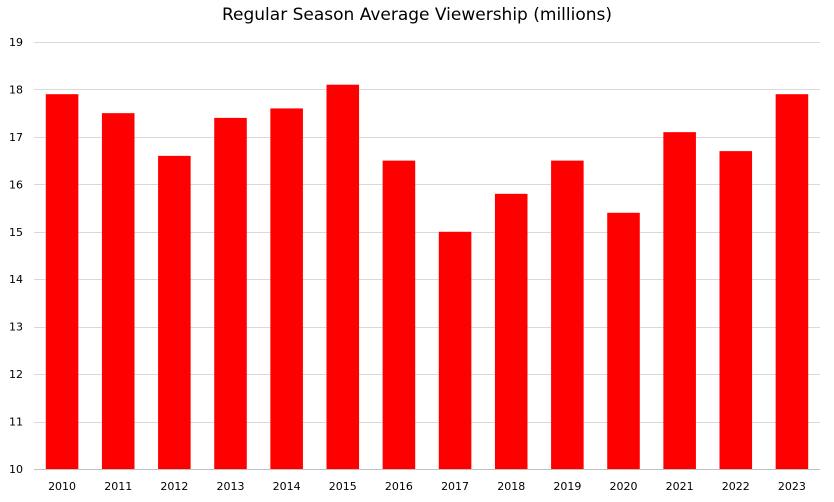 The width and height of the screenshot is (834, 502). What do you see at coordinates (174, 486) in the screenshot?
I see `x-tick-label: 2012` at bounding box center [174, 486].